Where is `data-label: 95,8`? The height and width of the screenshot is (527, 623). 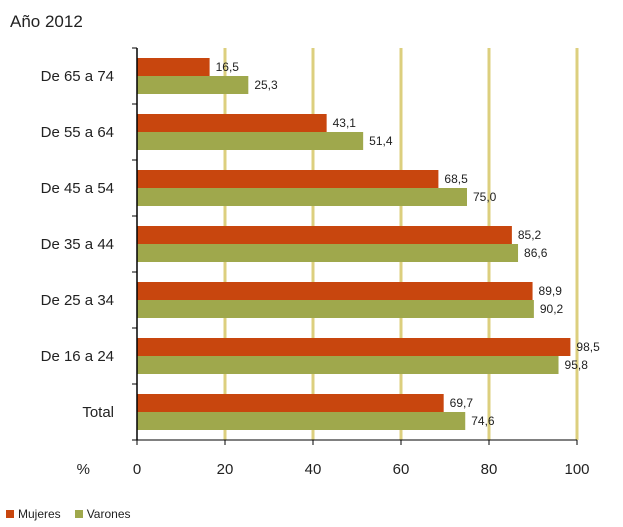
data-label: 95,8 is located at coordinates (577, 365).